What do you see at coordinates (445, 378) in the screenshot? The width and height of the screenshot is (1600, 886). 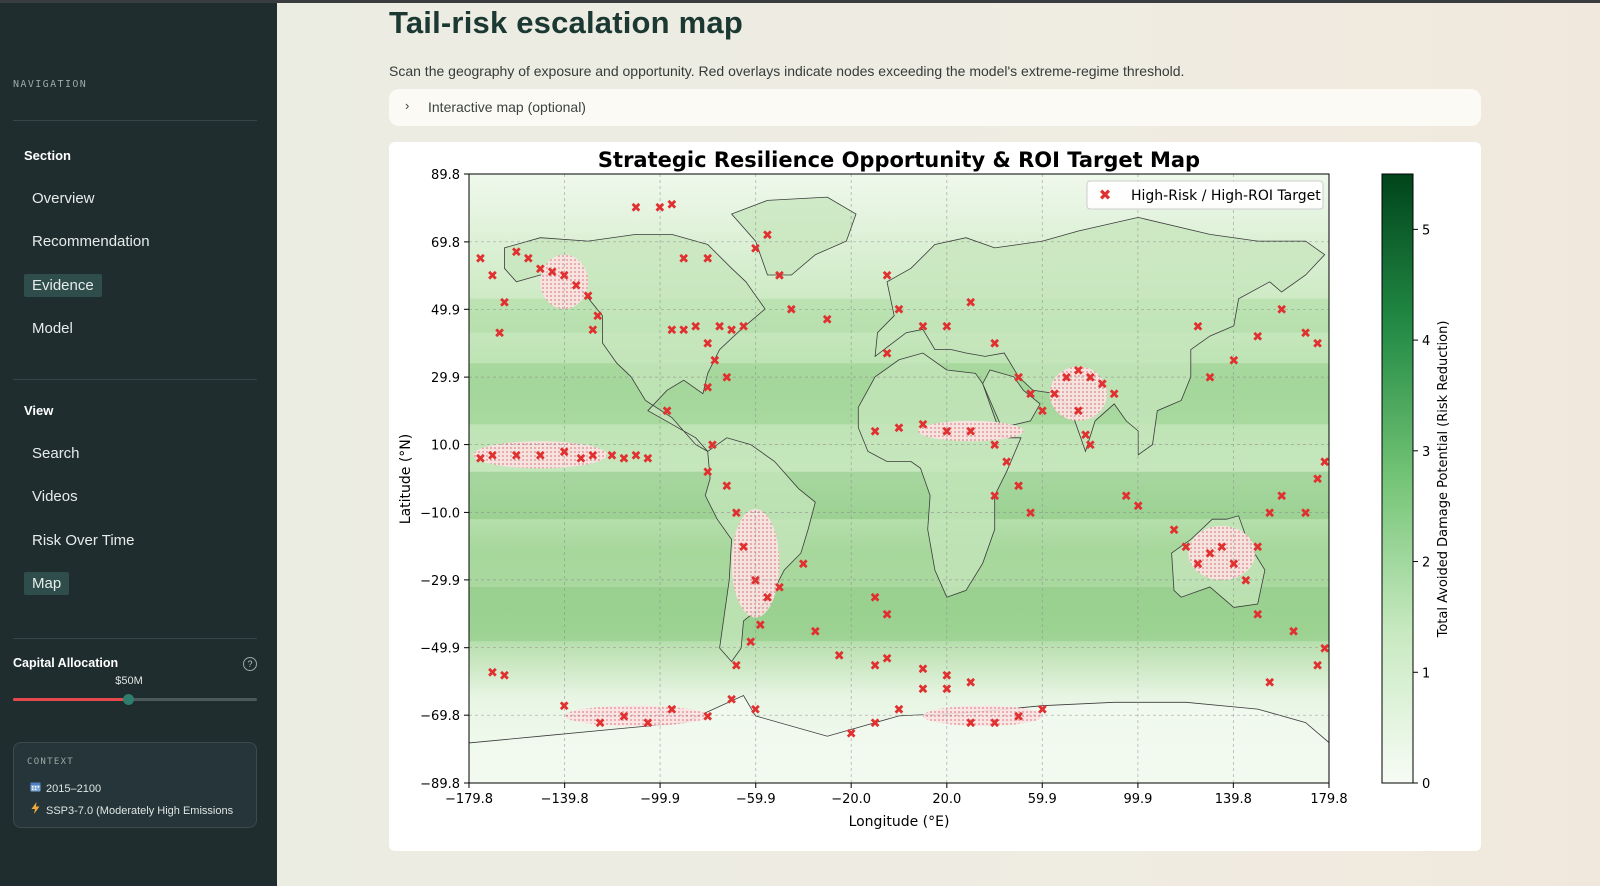 I see `y-tick-label: 29.9` at bounding box center [445, 378].